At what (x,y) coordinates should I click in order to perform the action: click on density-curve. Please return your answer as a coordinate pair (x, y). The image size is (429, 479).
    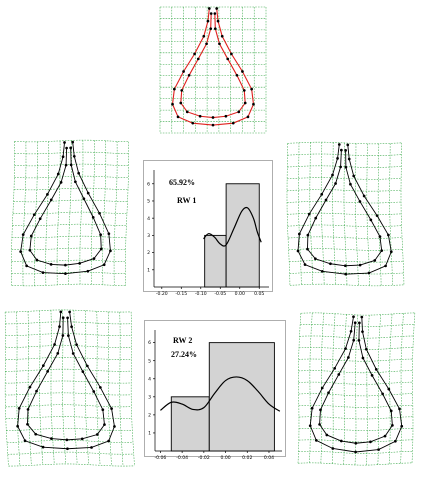
    Looking at the image, I should click on (220, 394).